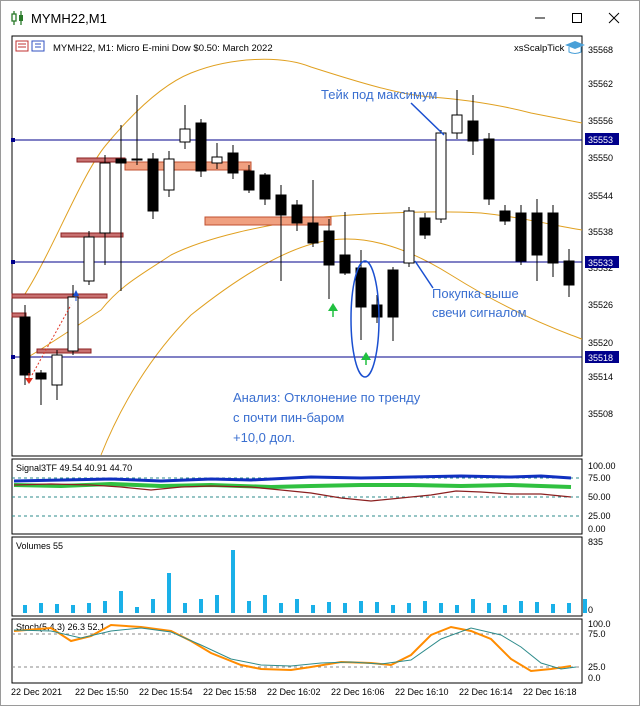 The height and width of the screenshot is (706, 640). I want to click on minimize-button, so click(540, 18).